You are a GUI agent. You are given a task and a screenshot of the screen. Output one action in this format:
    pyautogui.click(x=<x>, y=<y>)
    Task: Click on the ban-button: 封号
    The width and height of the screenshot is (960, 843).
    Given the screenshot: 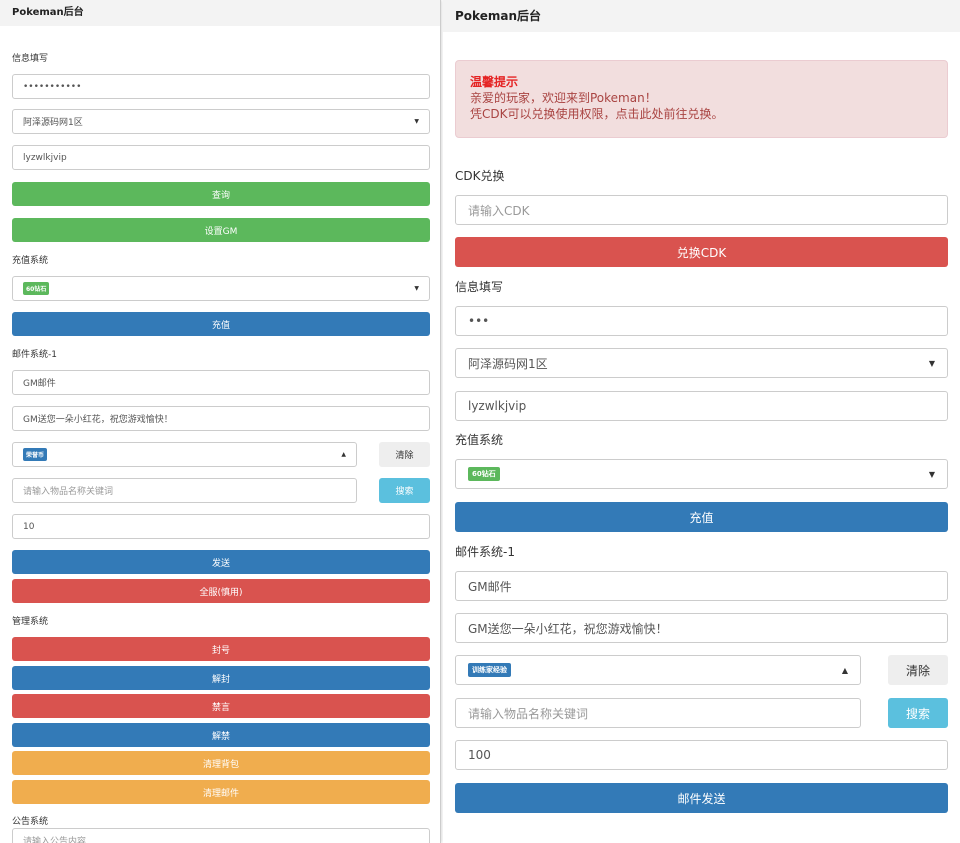 What is the action you would take?
    pyautogui.click(x=221, y=649)
    